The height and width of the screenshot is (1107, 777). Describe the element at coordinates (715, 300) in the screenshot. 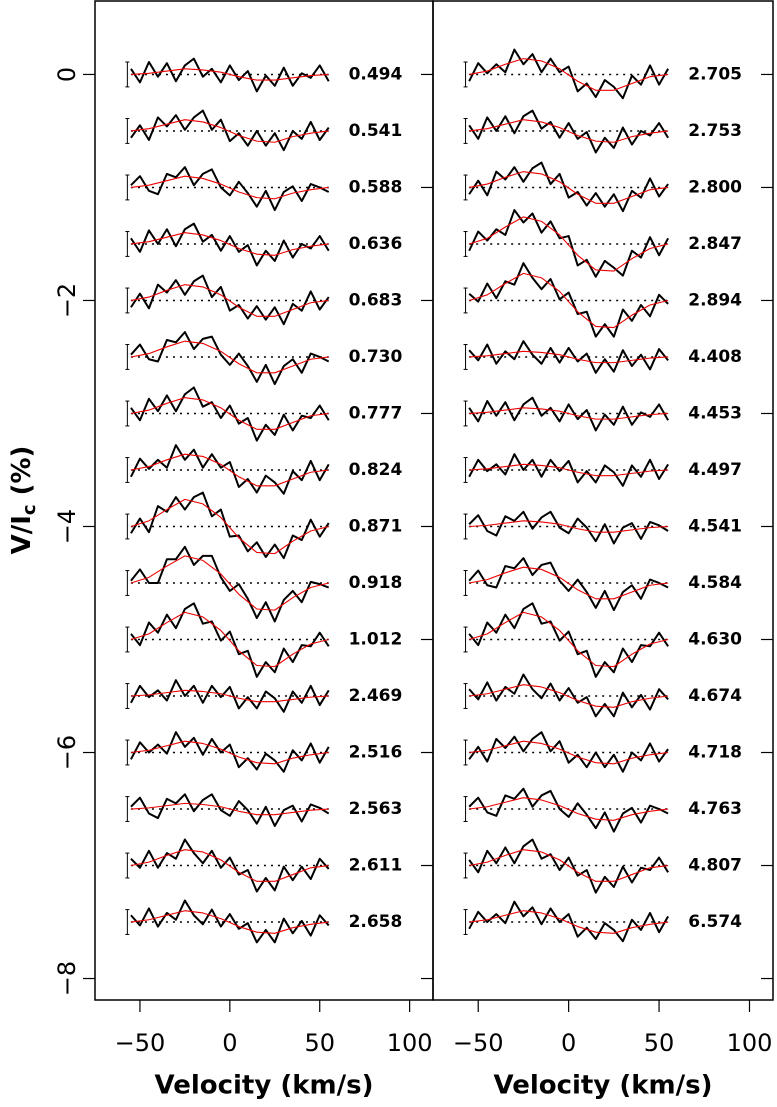

I see `phase-label: 2.894` at that location.